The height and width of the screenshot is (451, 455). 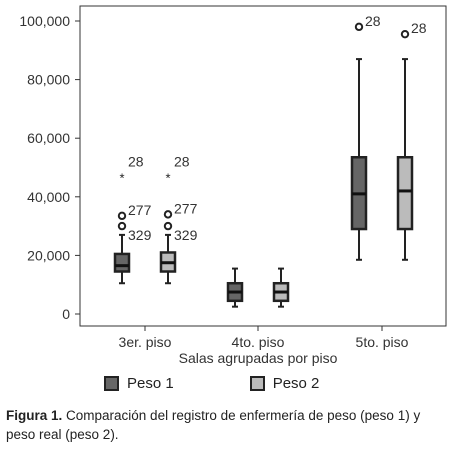 I want to click on y-tick-label: 20,000, so click(x=48, y=255).